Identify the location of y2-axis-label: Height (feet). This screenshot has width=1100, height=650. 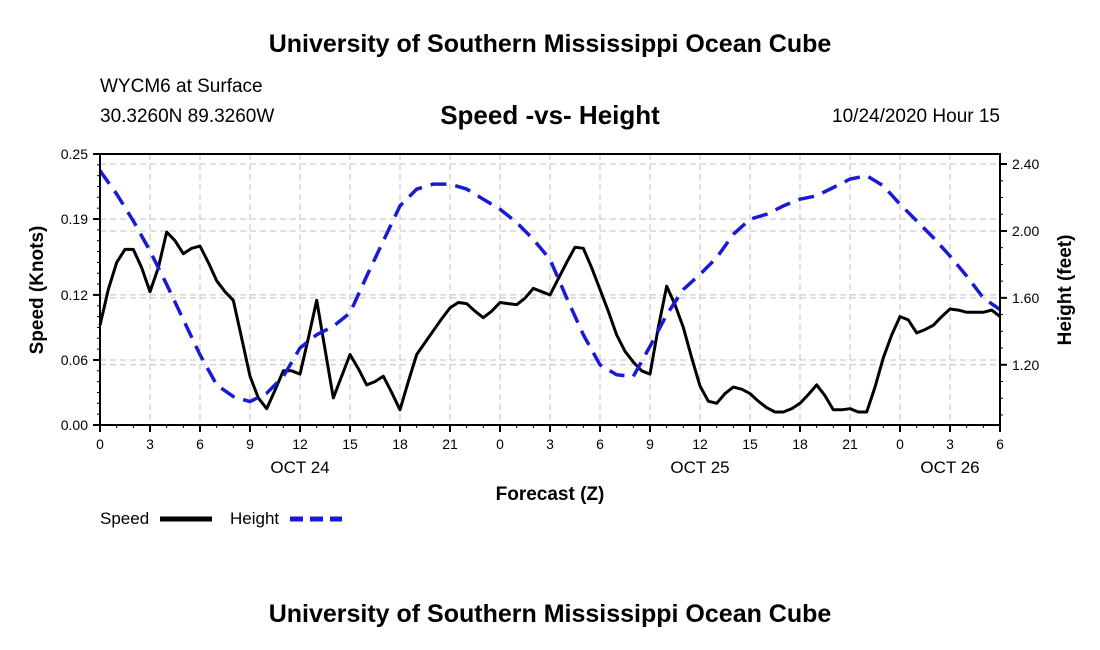
(1065, 290).